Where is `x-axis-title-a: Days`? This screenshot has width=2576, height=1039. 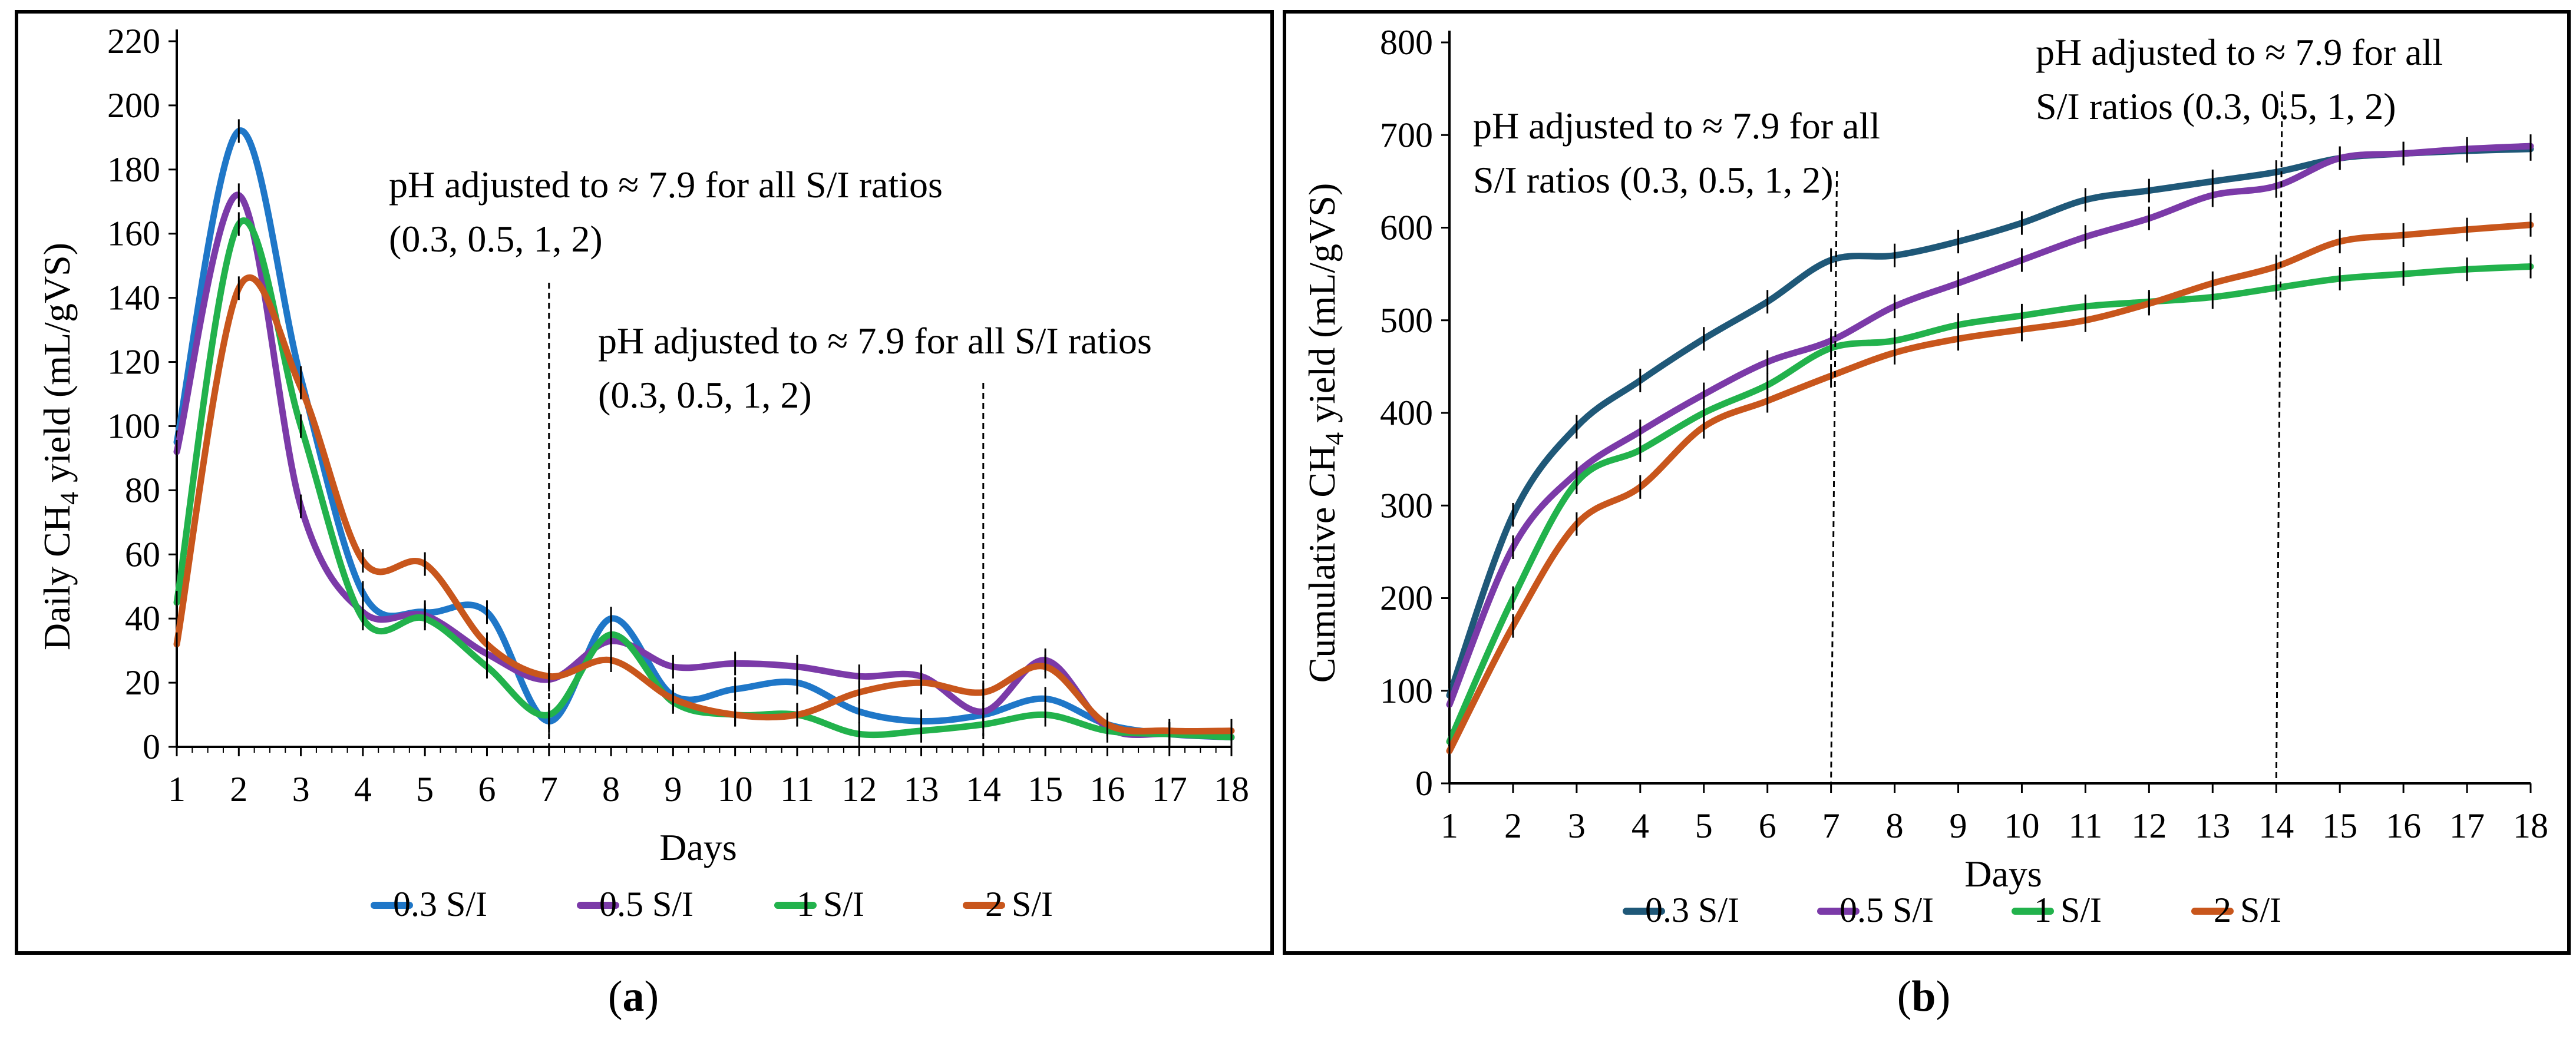
x-axis-title-a: Days is located at coordinates (698, 847).